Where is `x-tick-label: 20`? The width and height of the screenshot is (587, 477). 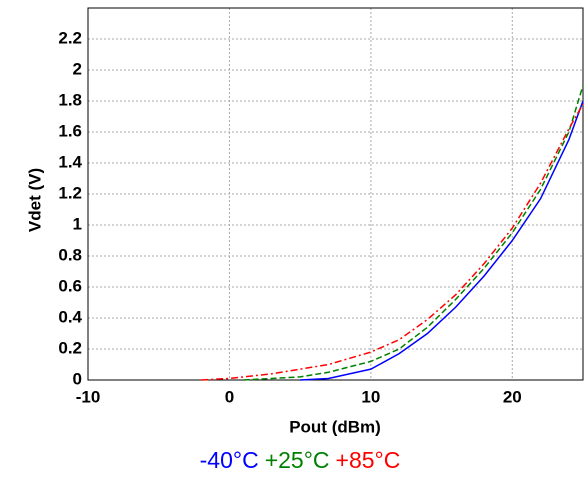
x-tick-label: 20 is located at coordinates (512, 396).